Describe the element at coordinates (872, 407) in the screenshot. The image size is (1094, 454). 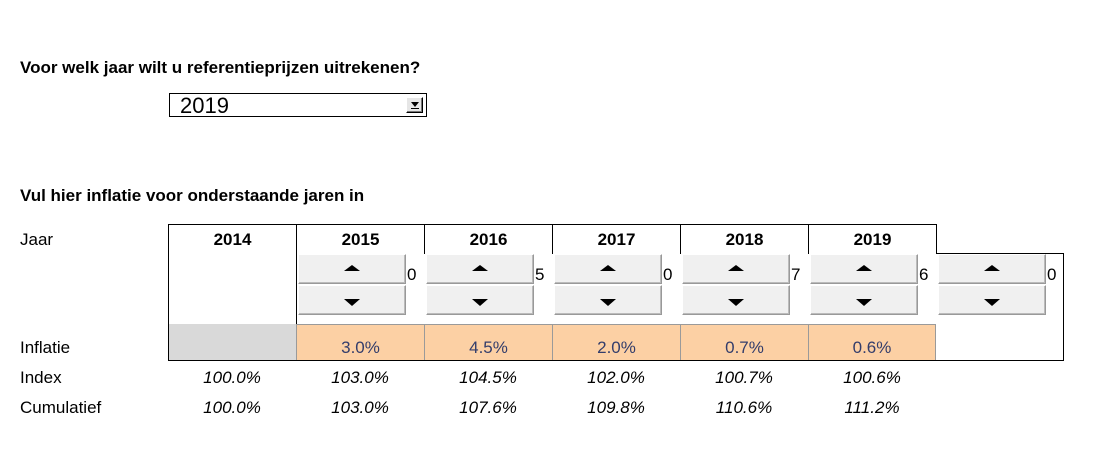
I see `cumulatief-cell-2019: 111.2%` at that location.